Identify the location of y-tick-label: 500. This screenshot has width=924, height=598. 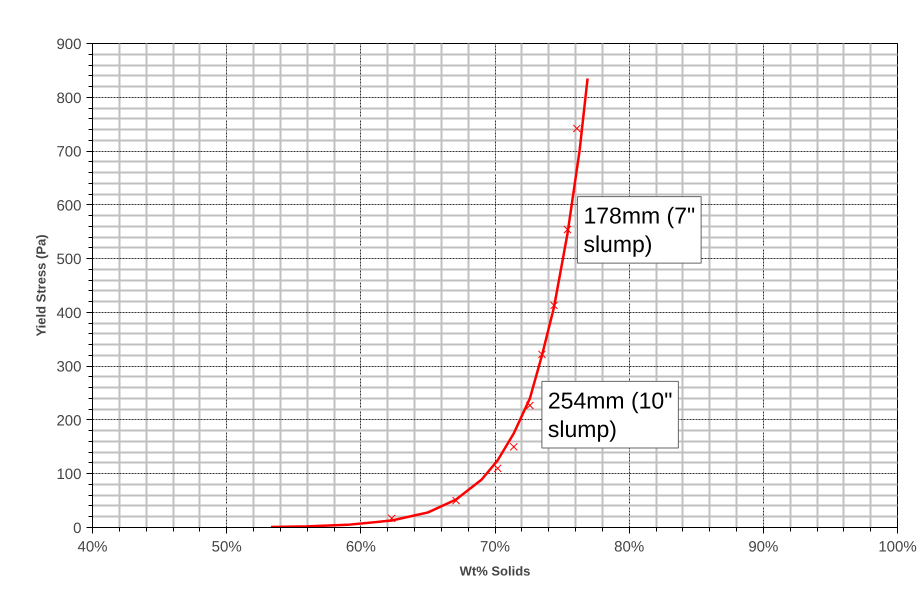
(69, 259).